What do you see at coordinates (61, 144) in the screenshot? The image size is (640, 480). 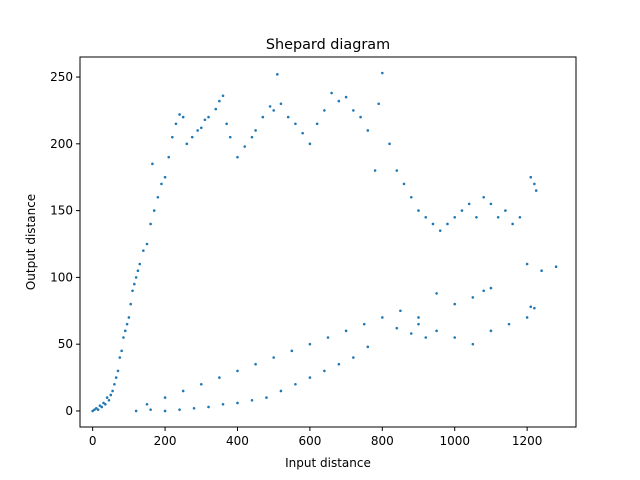 I see `y-tick-label: 200` at bounding box center [61, 144].